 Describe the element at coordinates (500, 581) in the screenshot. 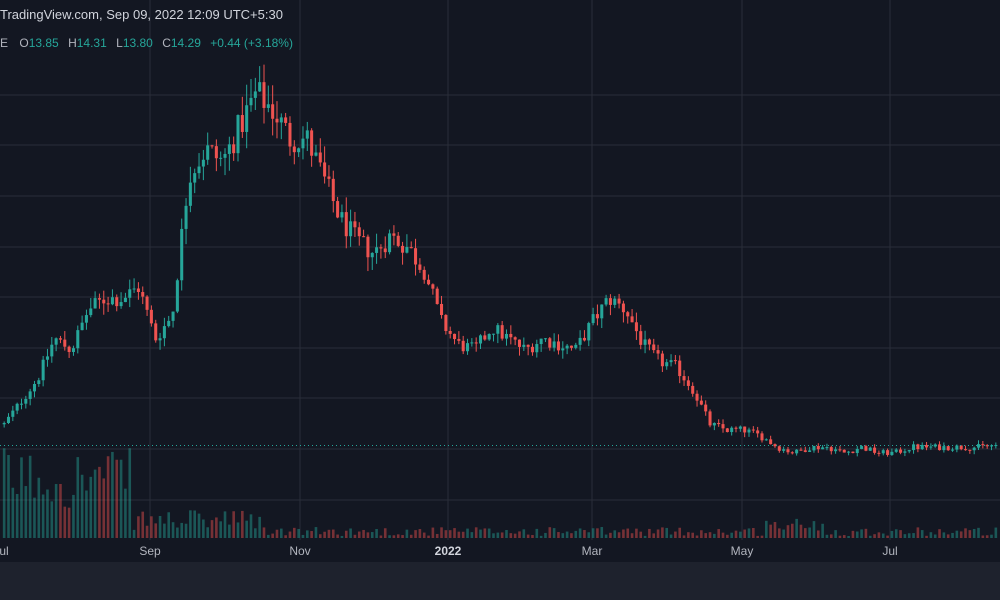

I see `bottom-toolbar` at that location.